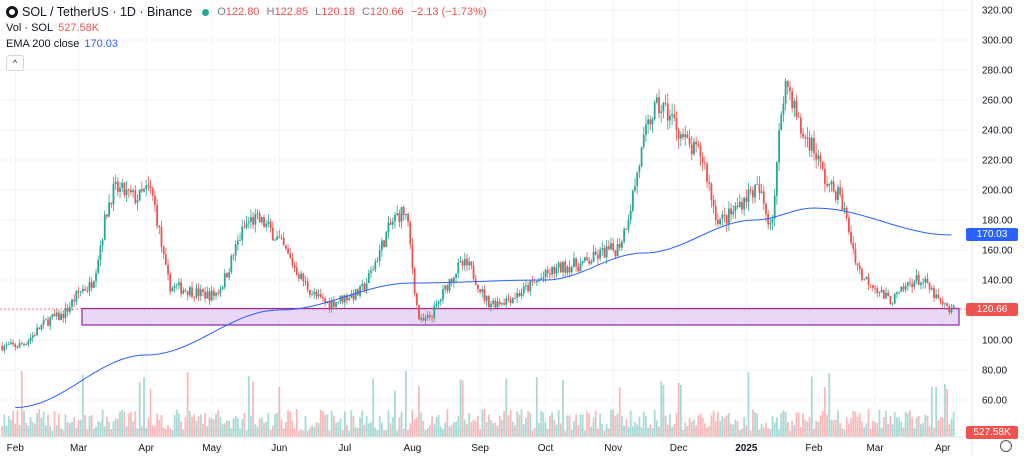 The width and height of the screenshot is (1024, 456). I want to click on y-tick-label: 100.00, so click(997, 341).